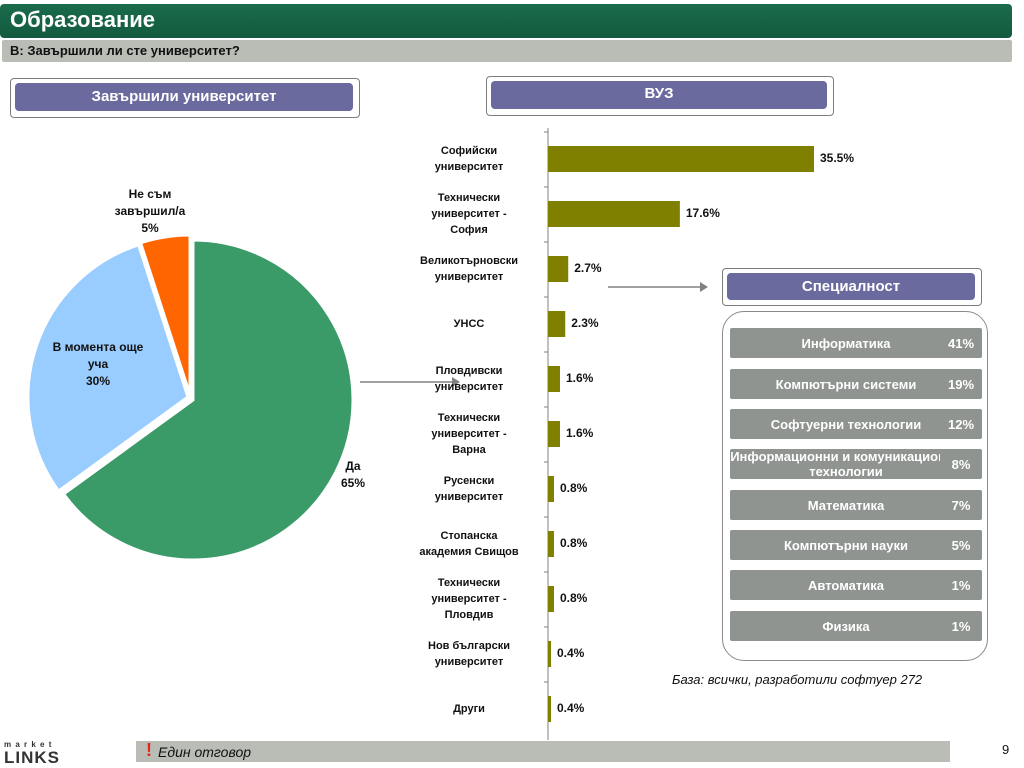 The image size is (1024, 768). I want to click on question-text: В: Завършили ли сте университет?, so click(125, 50).